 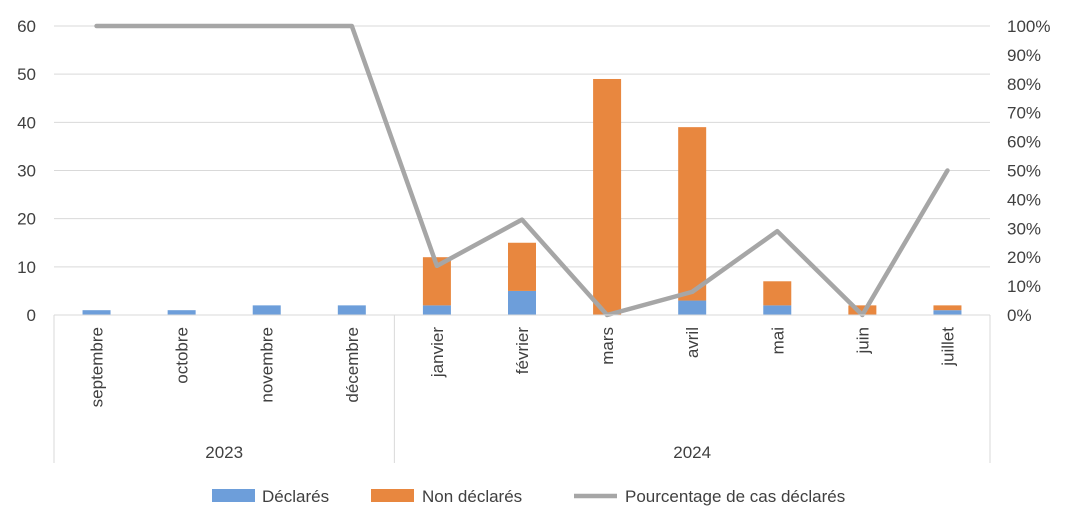 I want to click on x-tick-label: juin, so click(x=862, y=340).